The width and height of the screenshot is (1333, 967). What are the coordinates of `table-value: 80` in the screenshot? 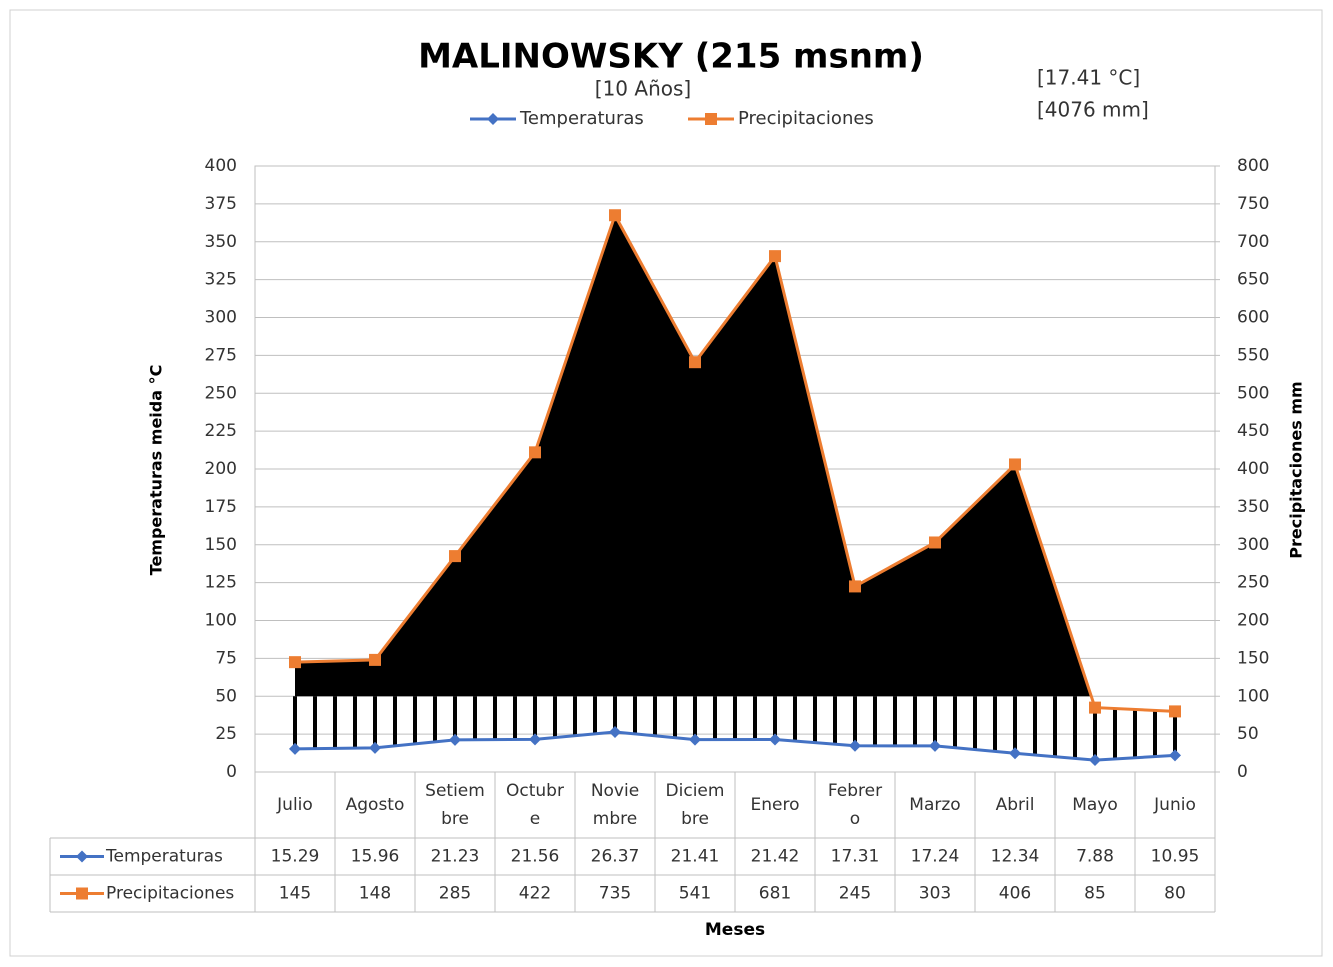 It's located at (1175, 894).